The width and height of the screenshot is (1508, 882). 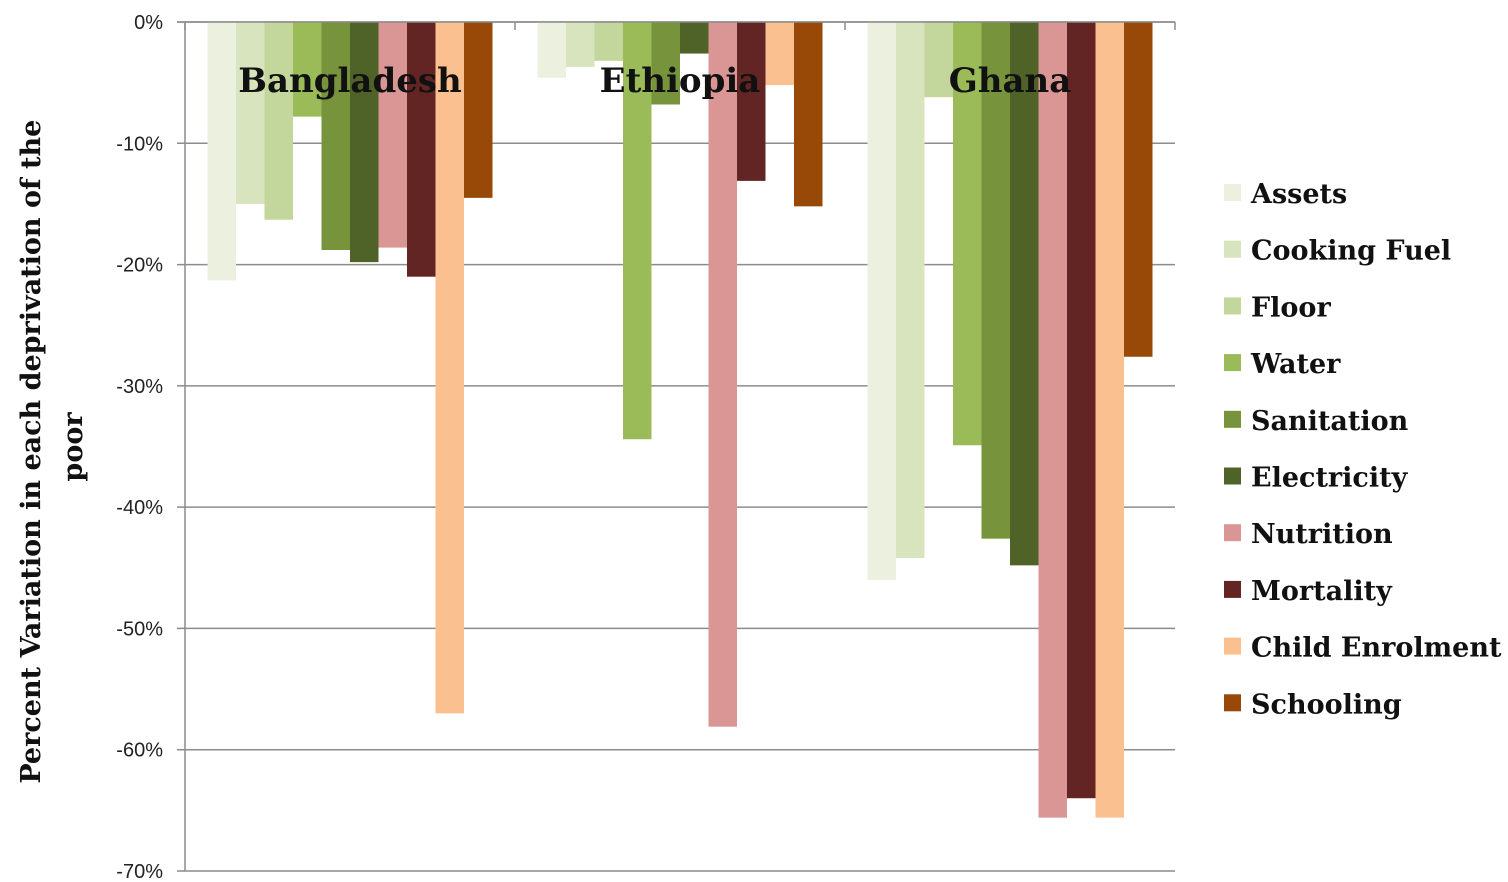 I want to click on legend-entry-child-enrolment: Child Enrolment, so click(x=1363, y=648).